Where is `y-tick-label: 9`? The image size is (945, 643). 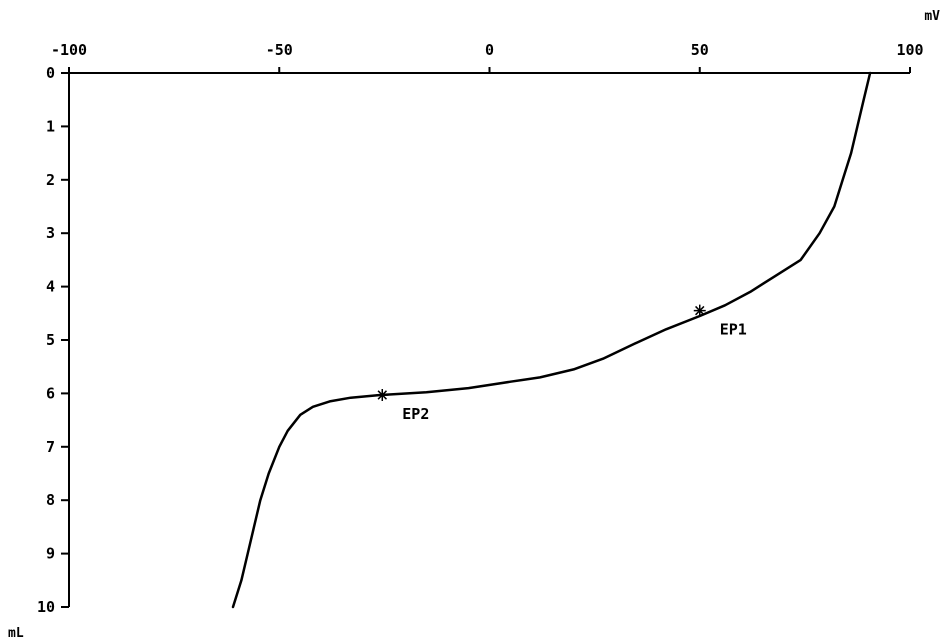
y-tick-label: 9 is located at coordinates (50, 554).